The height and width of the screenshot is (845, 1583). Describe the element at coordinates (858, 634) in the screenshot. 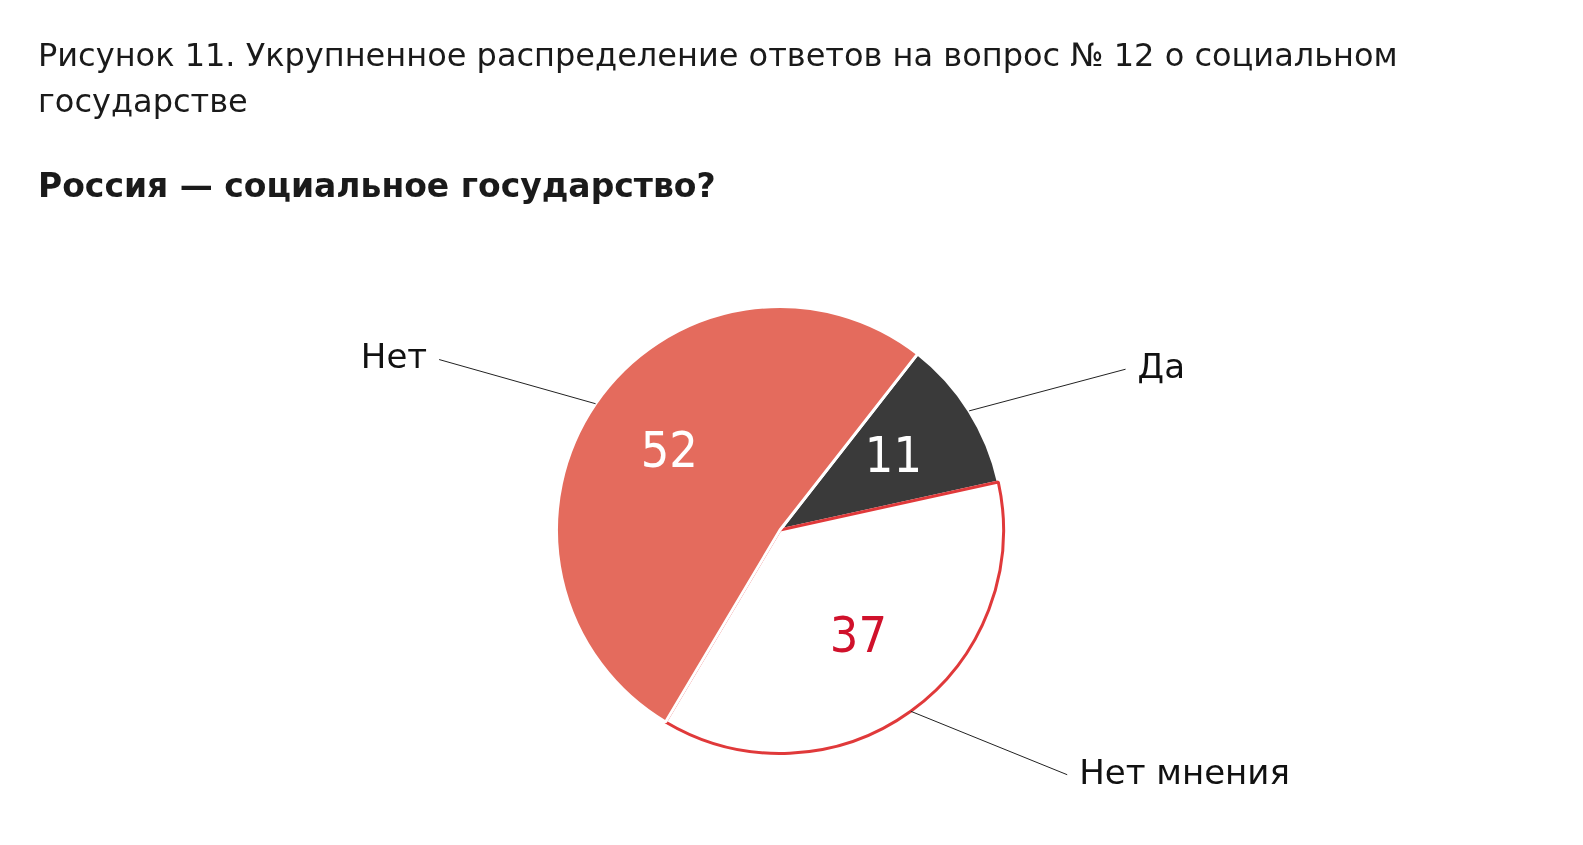

I see `data-label: 37` at that location.